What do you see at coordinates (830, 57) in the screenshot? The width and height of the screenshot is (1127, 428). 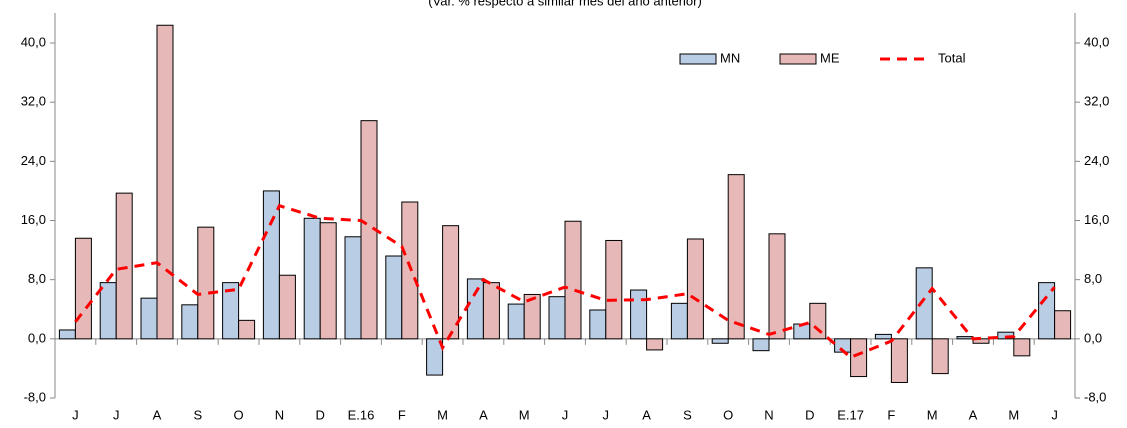 I see `legend-label: ME` at bounding box center [830, 57].